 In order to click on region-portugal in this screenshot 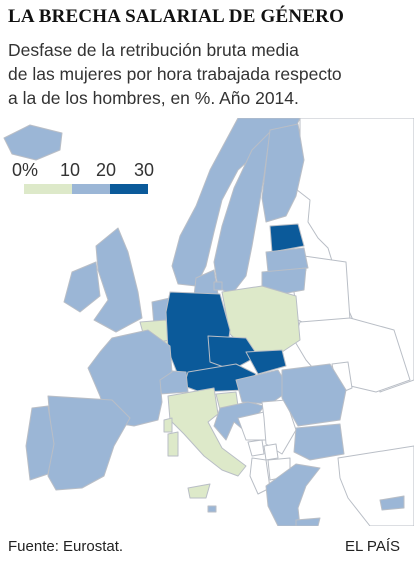, I will do `click(40, 443)`.